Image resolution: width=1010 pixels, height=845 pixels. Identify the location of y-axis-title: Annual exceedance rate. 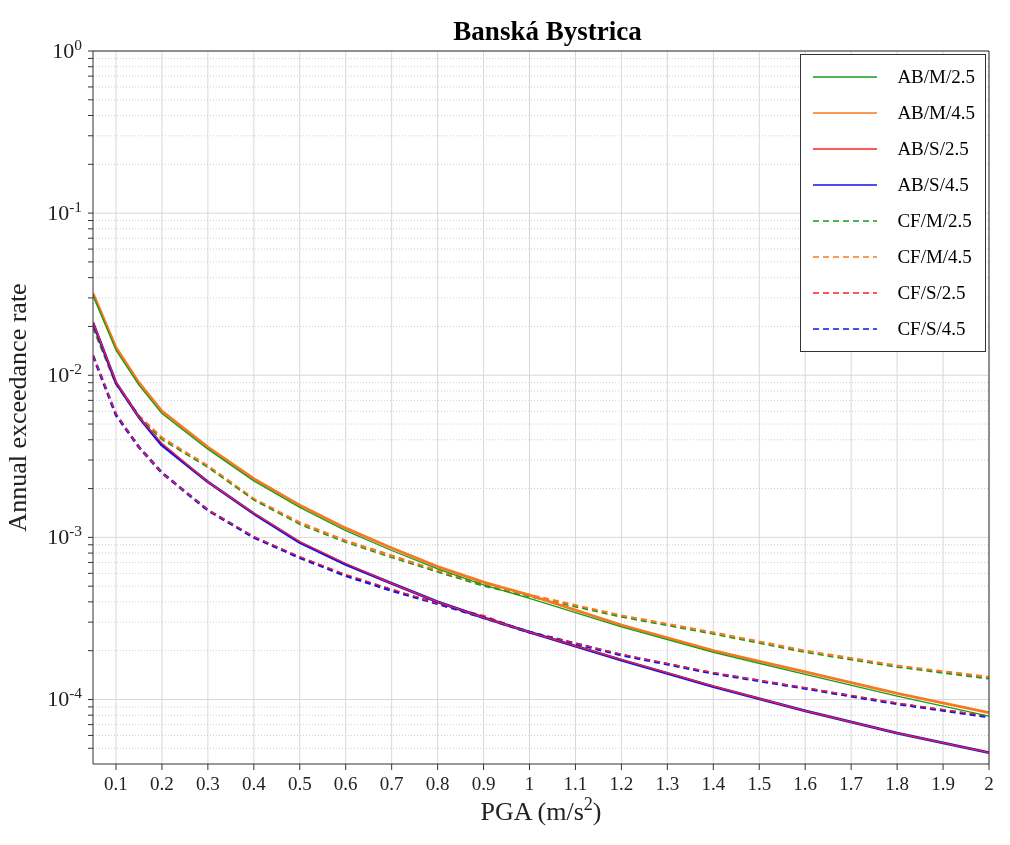
(17, 407).